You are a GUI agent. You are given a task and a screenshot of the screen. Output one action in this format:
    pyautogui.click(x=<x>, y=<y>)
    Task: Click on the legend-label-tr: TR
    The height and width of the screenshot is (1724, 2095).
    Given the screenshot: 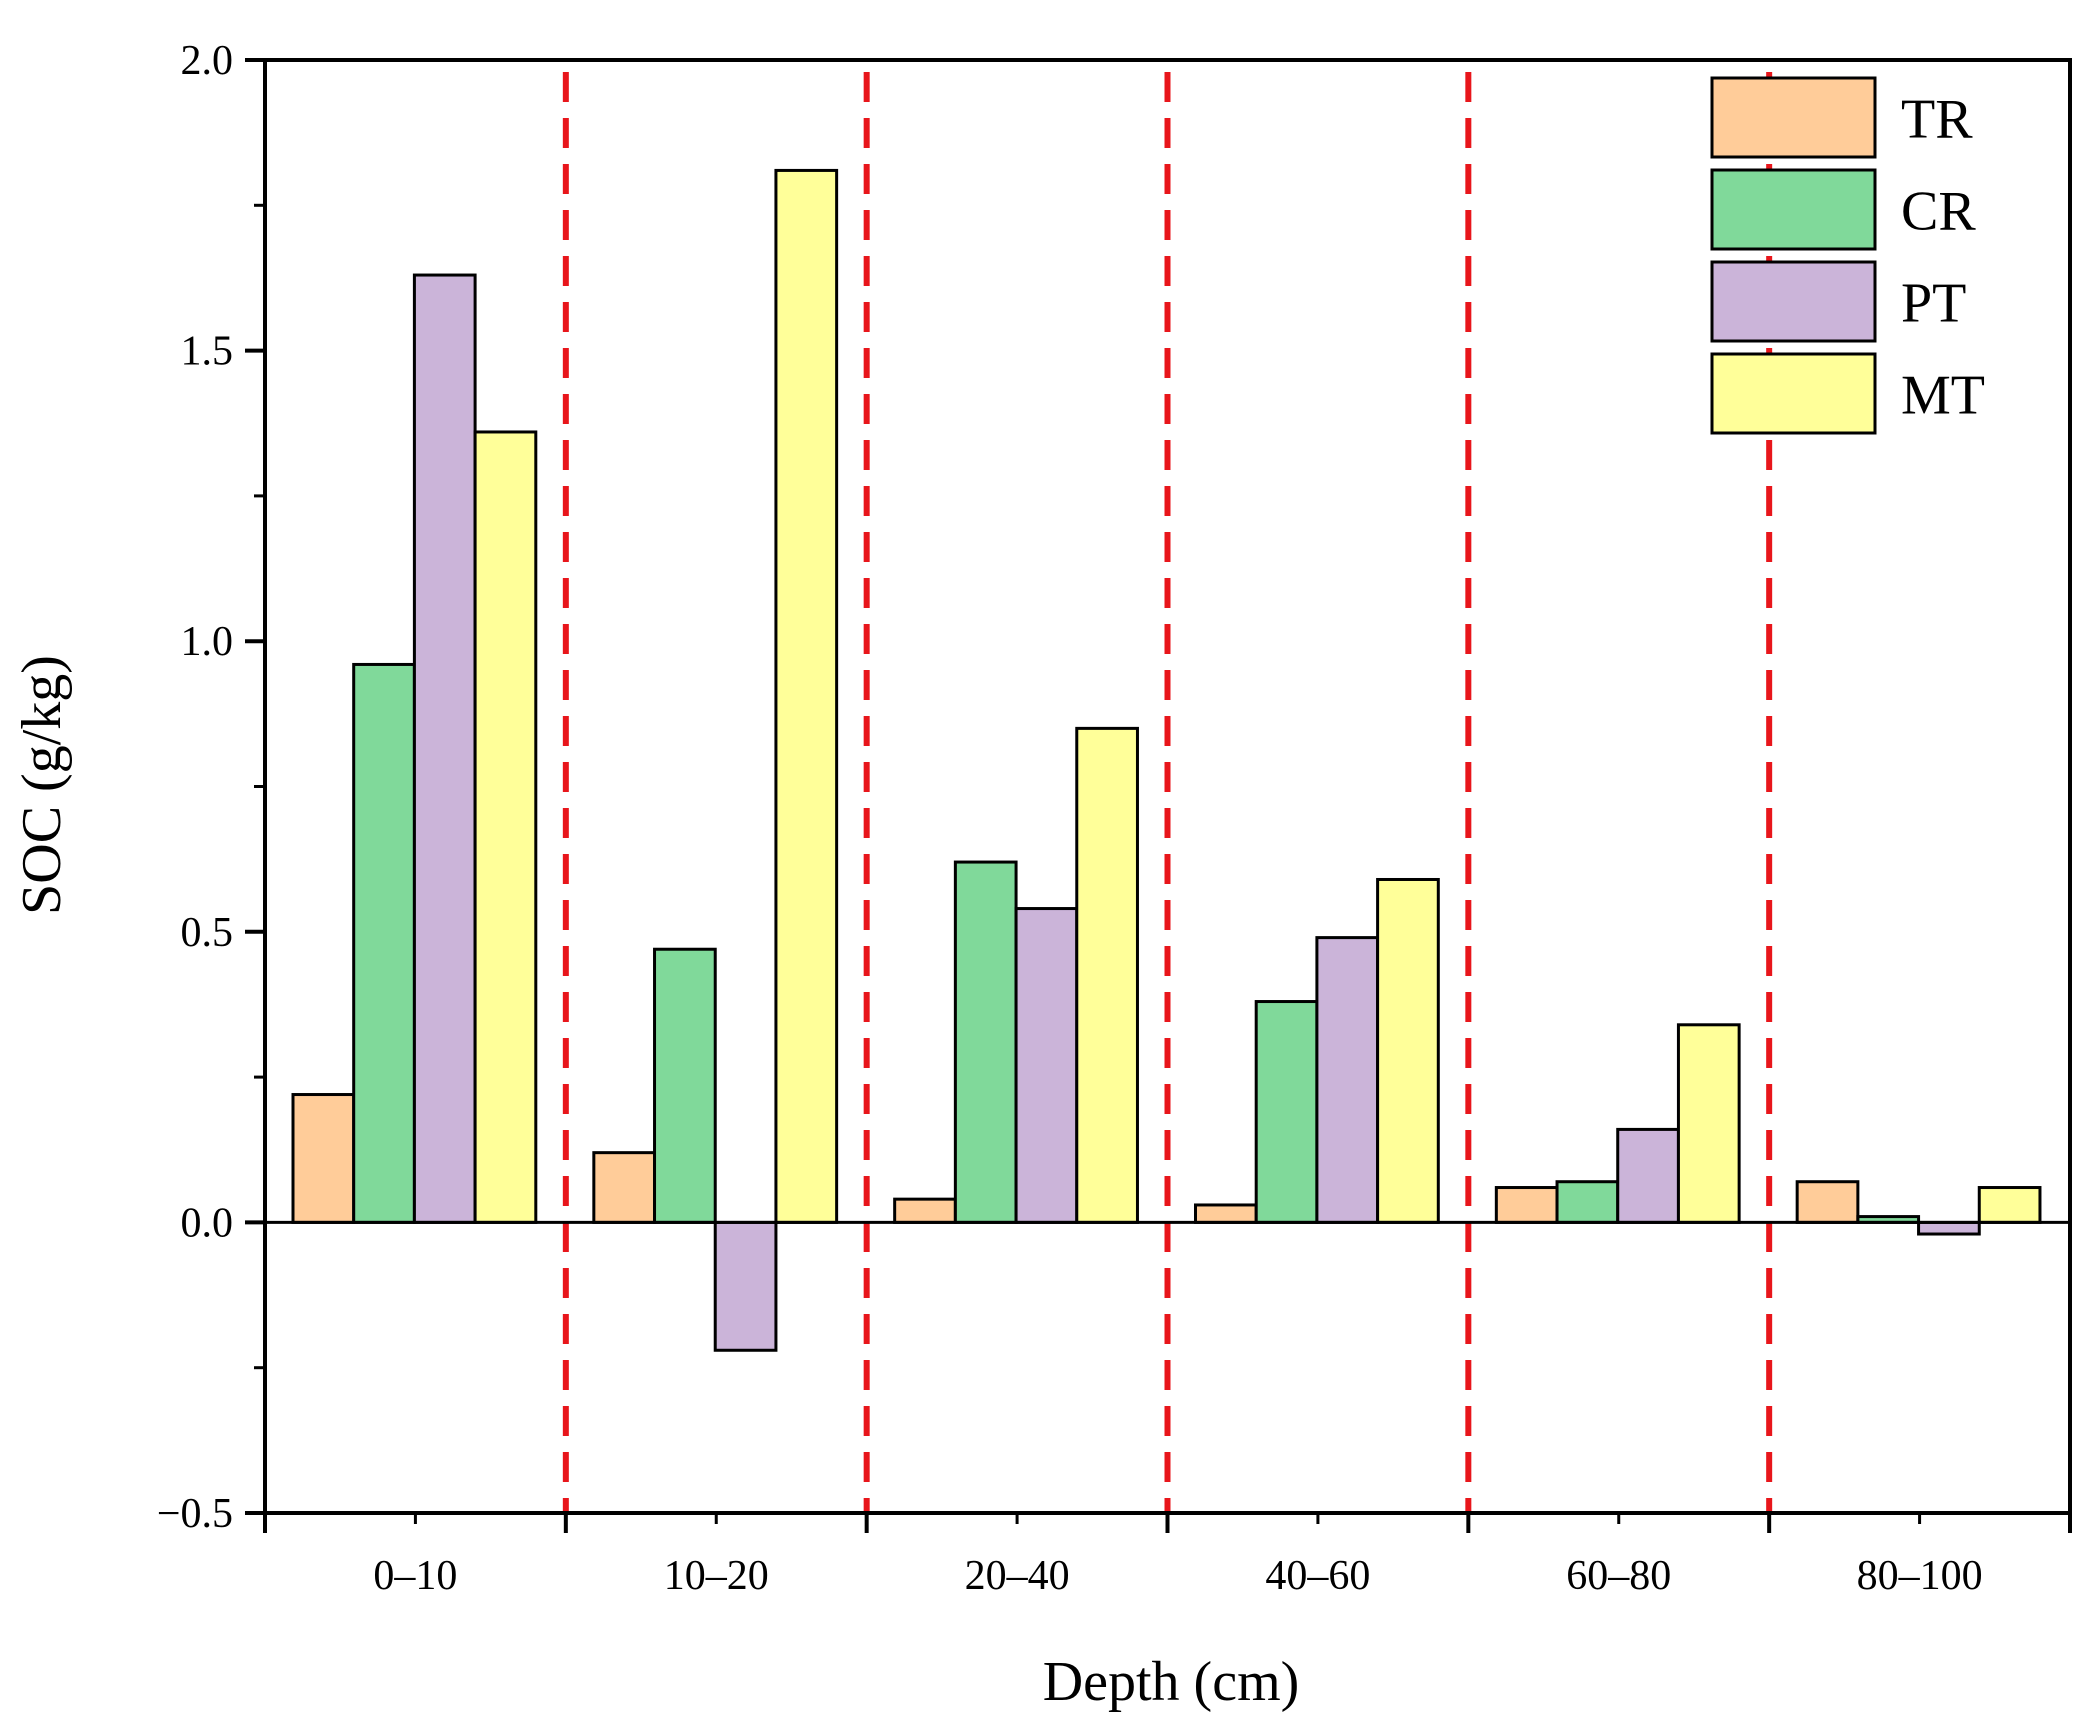 What is the action you would take?
    pyautogui.click(x=1937, y=120)
    